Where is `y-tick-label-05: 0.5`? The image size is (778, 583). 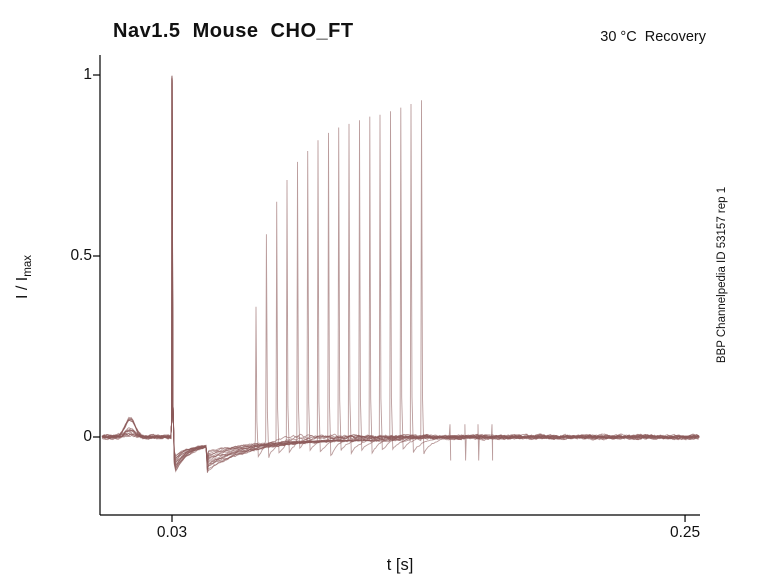
y-tick-label-05: 0.5 is located at coordinates (81, 255).